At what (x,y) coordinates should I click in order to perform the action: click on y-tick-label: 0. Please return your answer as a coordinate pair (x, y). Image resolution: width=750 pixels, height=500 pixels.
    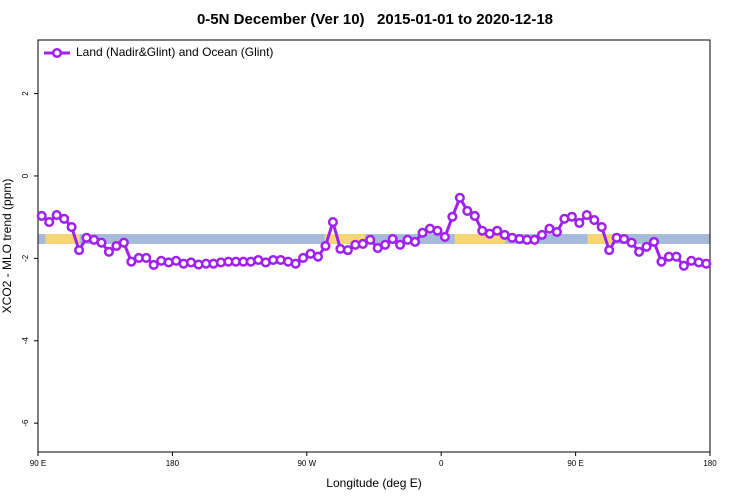
    Looking at the image, I should click on (25, 175).